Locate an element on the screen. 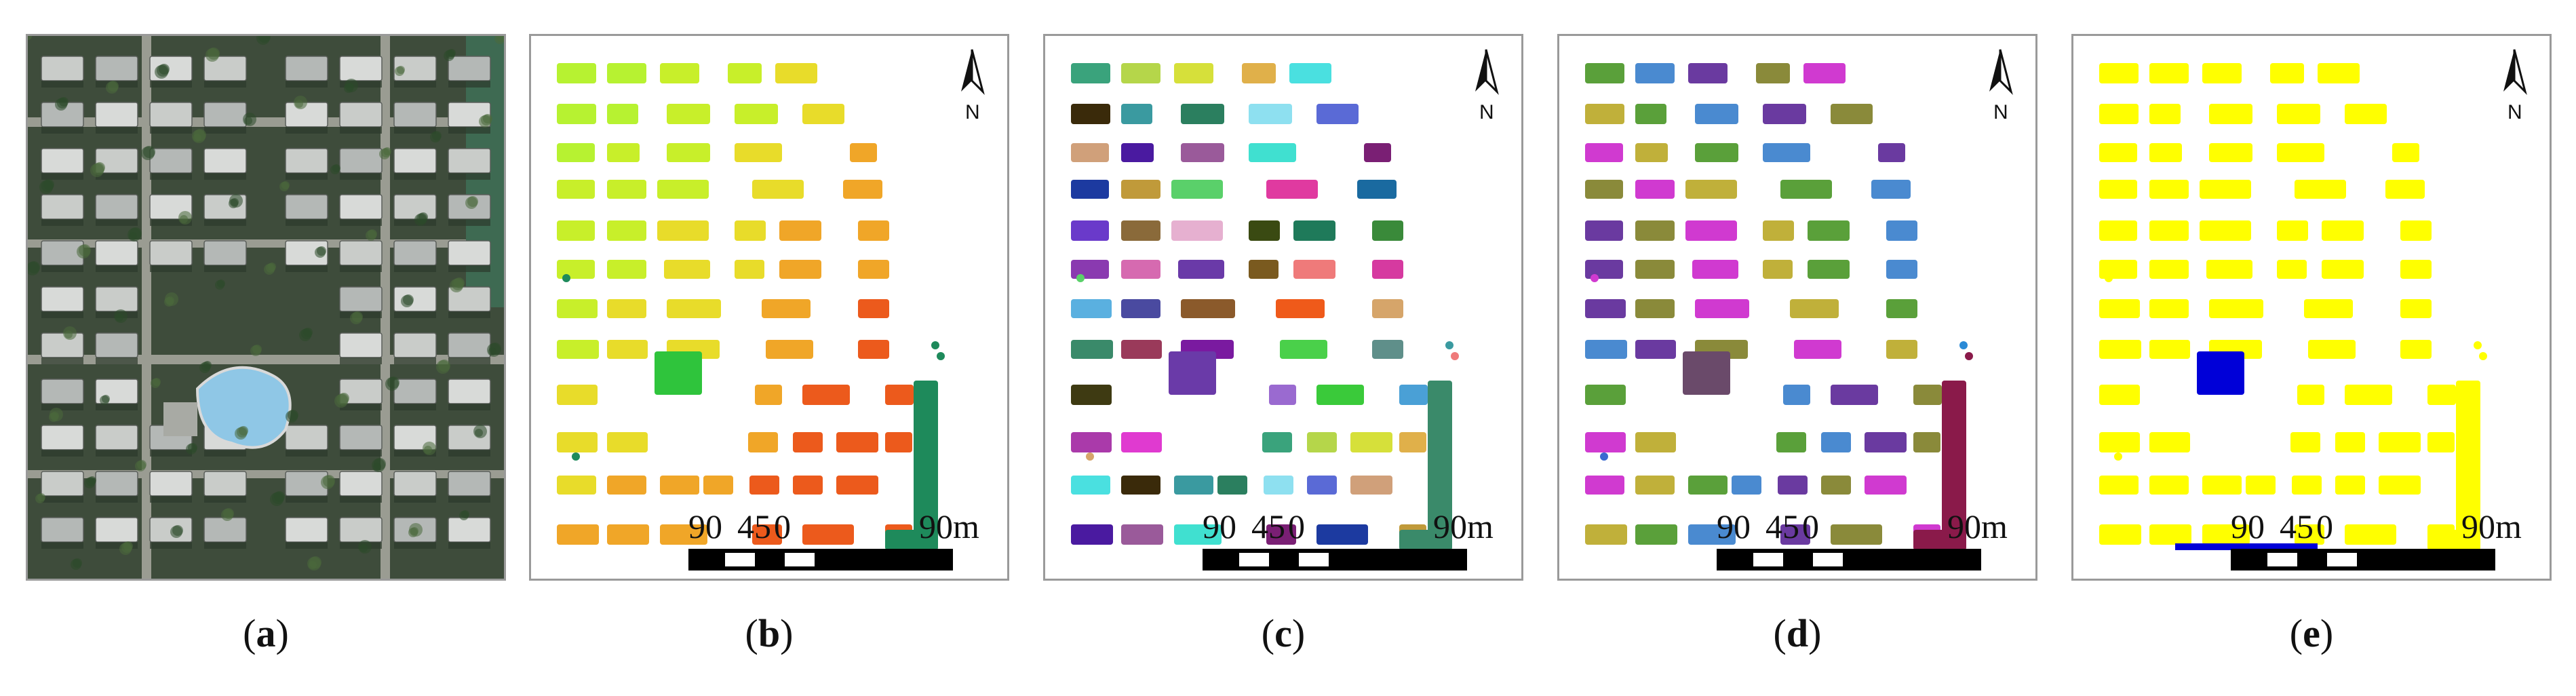  scale-bar-tick-label: 90 is located at coordinates (705, 526).